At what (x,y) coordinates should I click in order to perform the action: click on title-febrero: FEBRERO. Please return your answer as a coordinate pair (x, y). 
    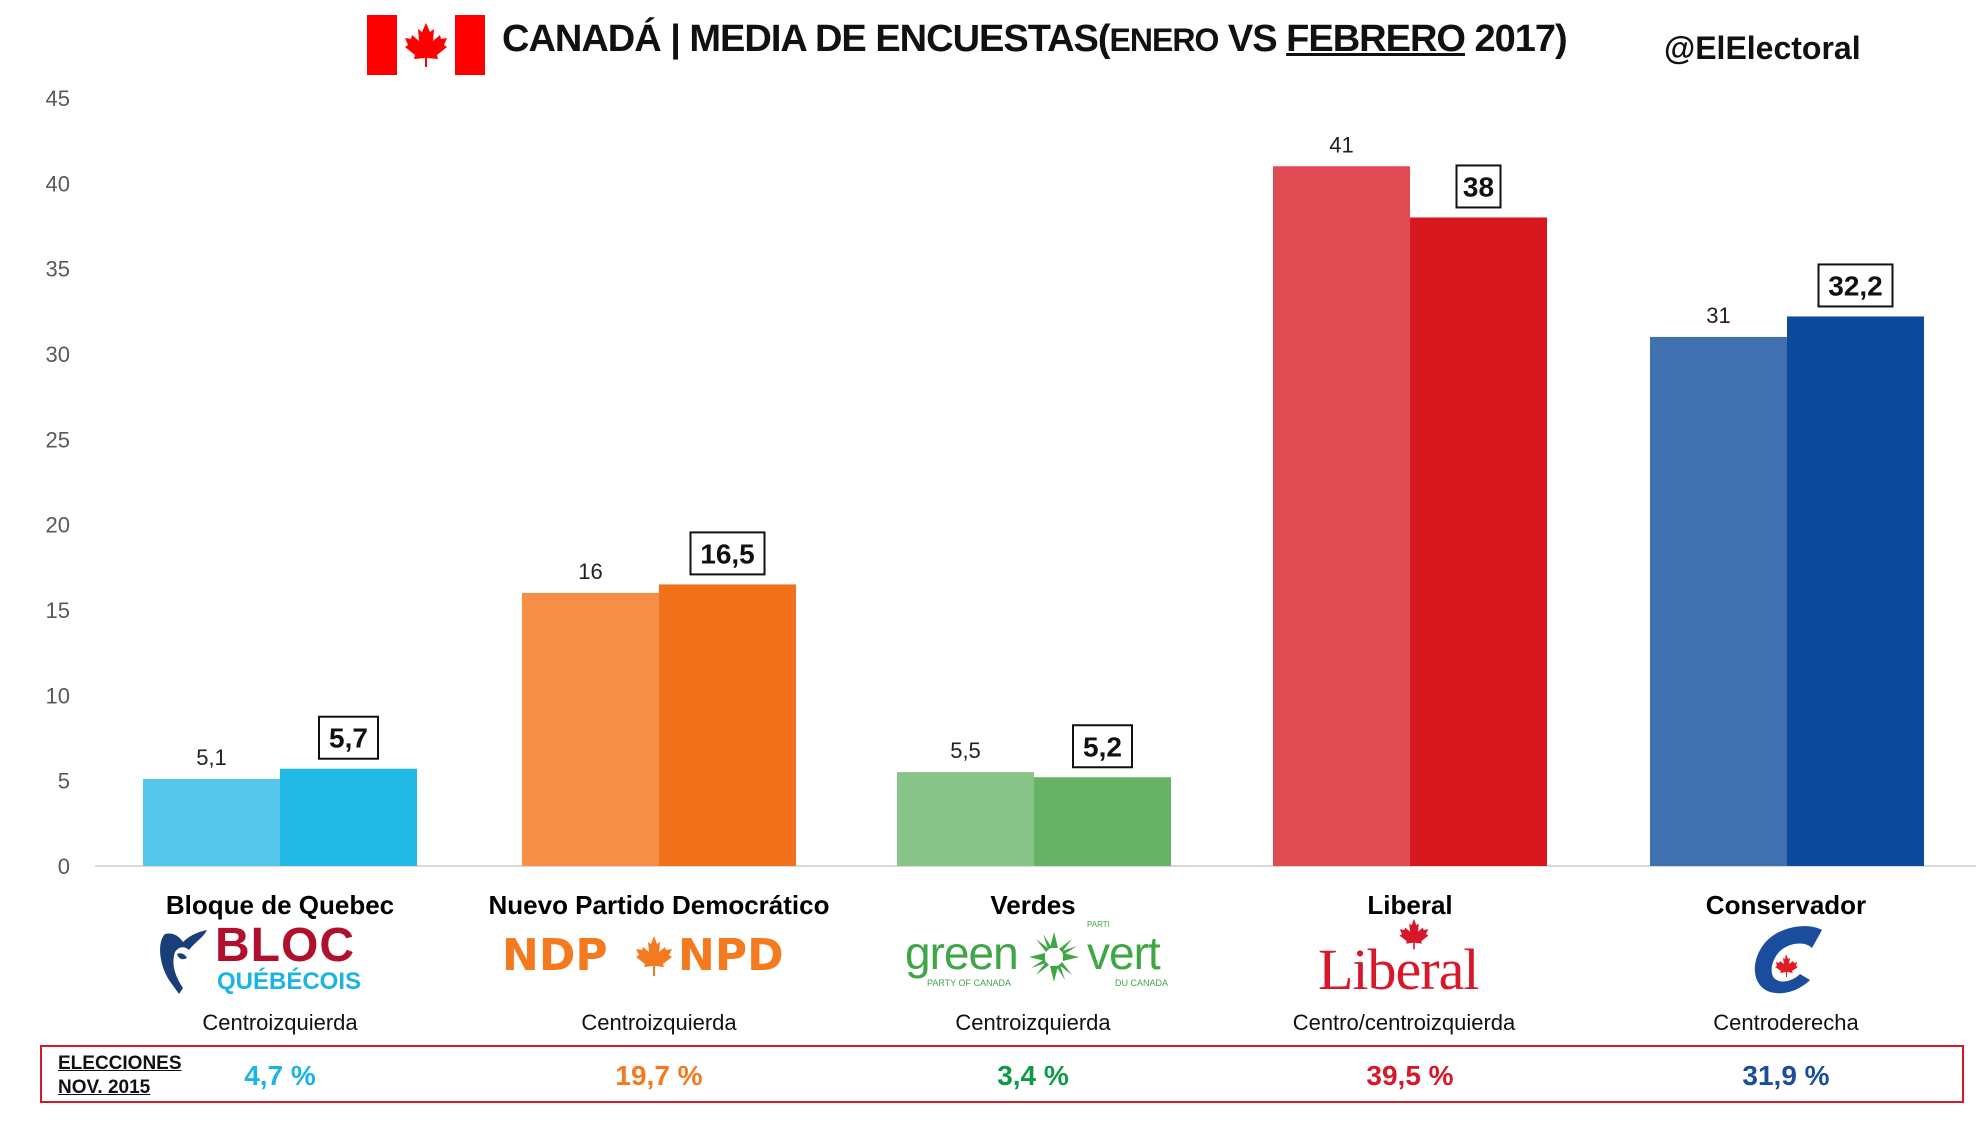
    Looking at the image, I should click on (1376, 39).